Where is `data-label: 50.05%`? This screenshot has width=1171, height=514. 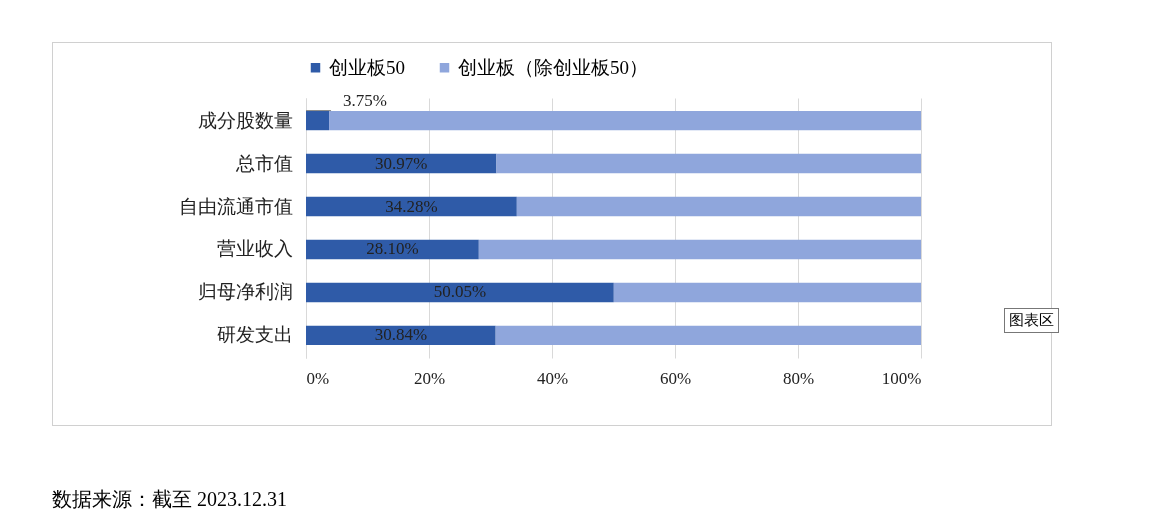 data-label: 50.05% is located at coordinates (460, 292).